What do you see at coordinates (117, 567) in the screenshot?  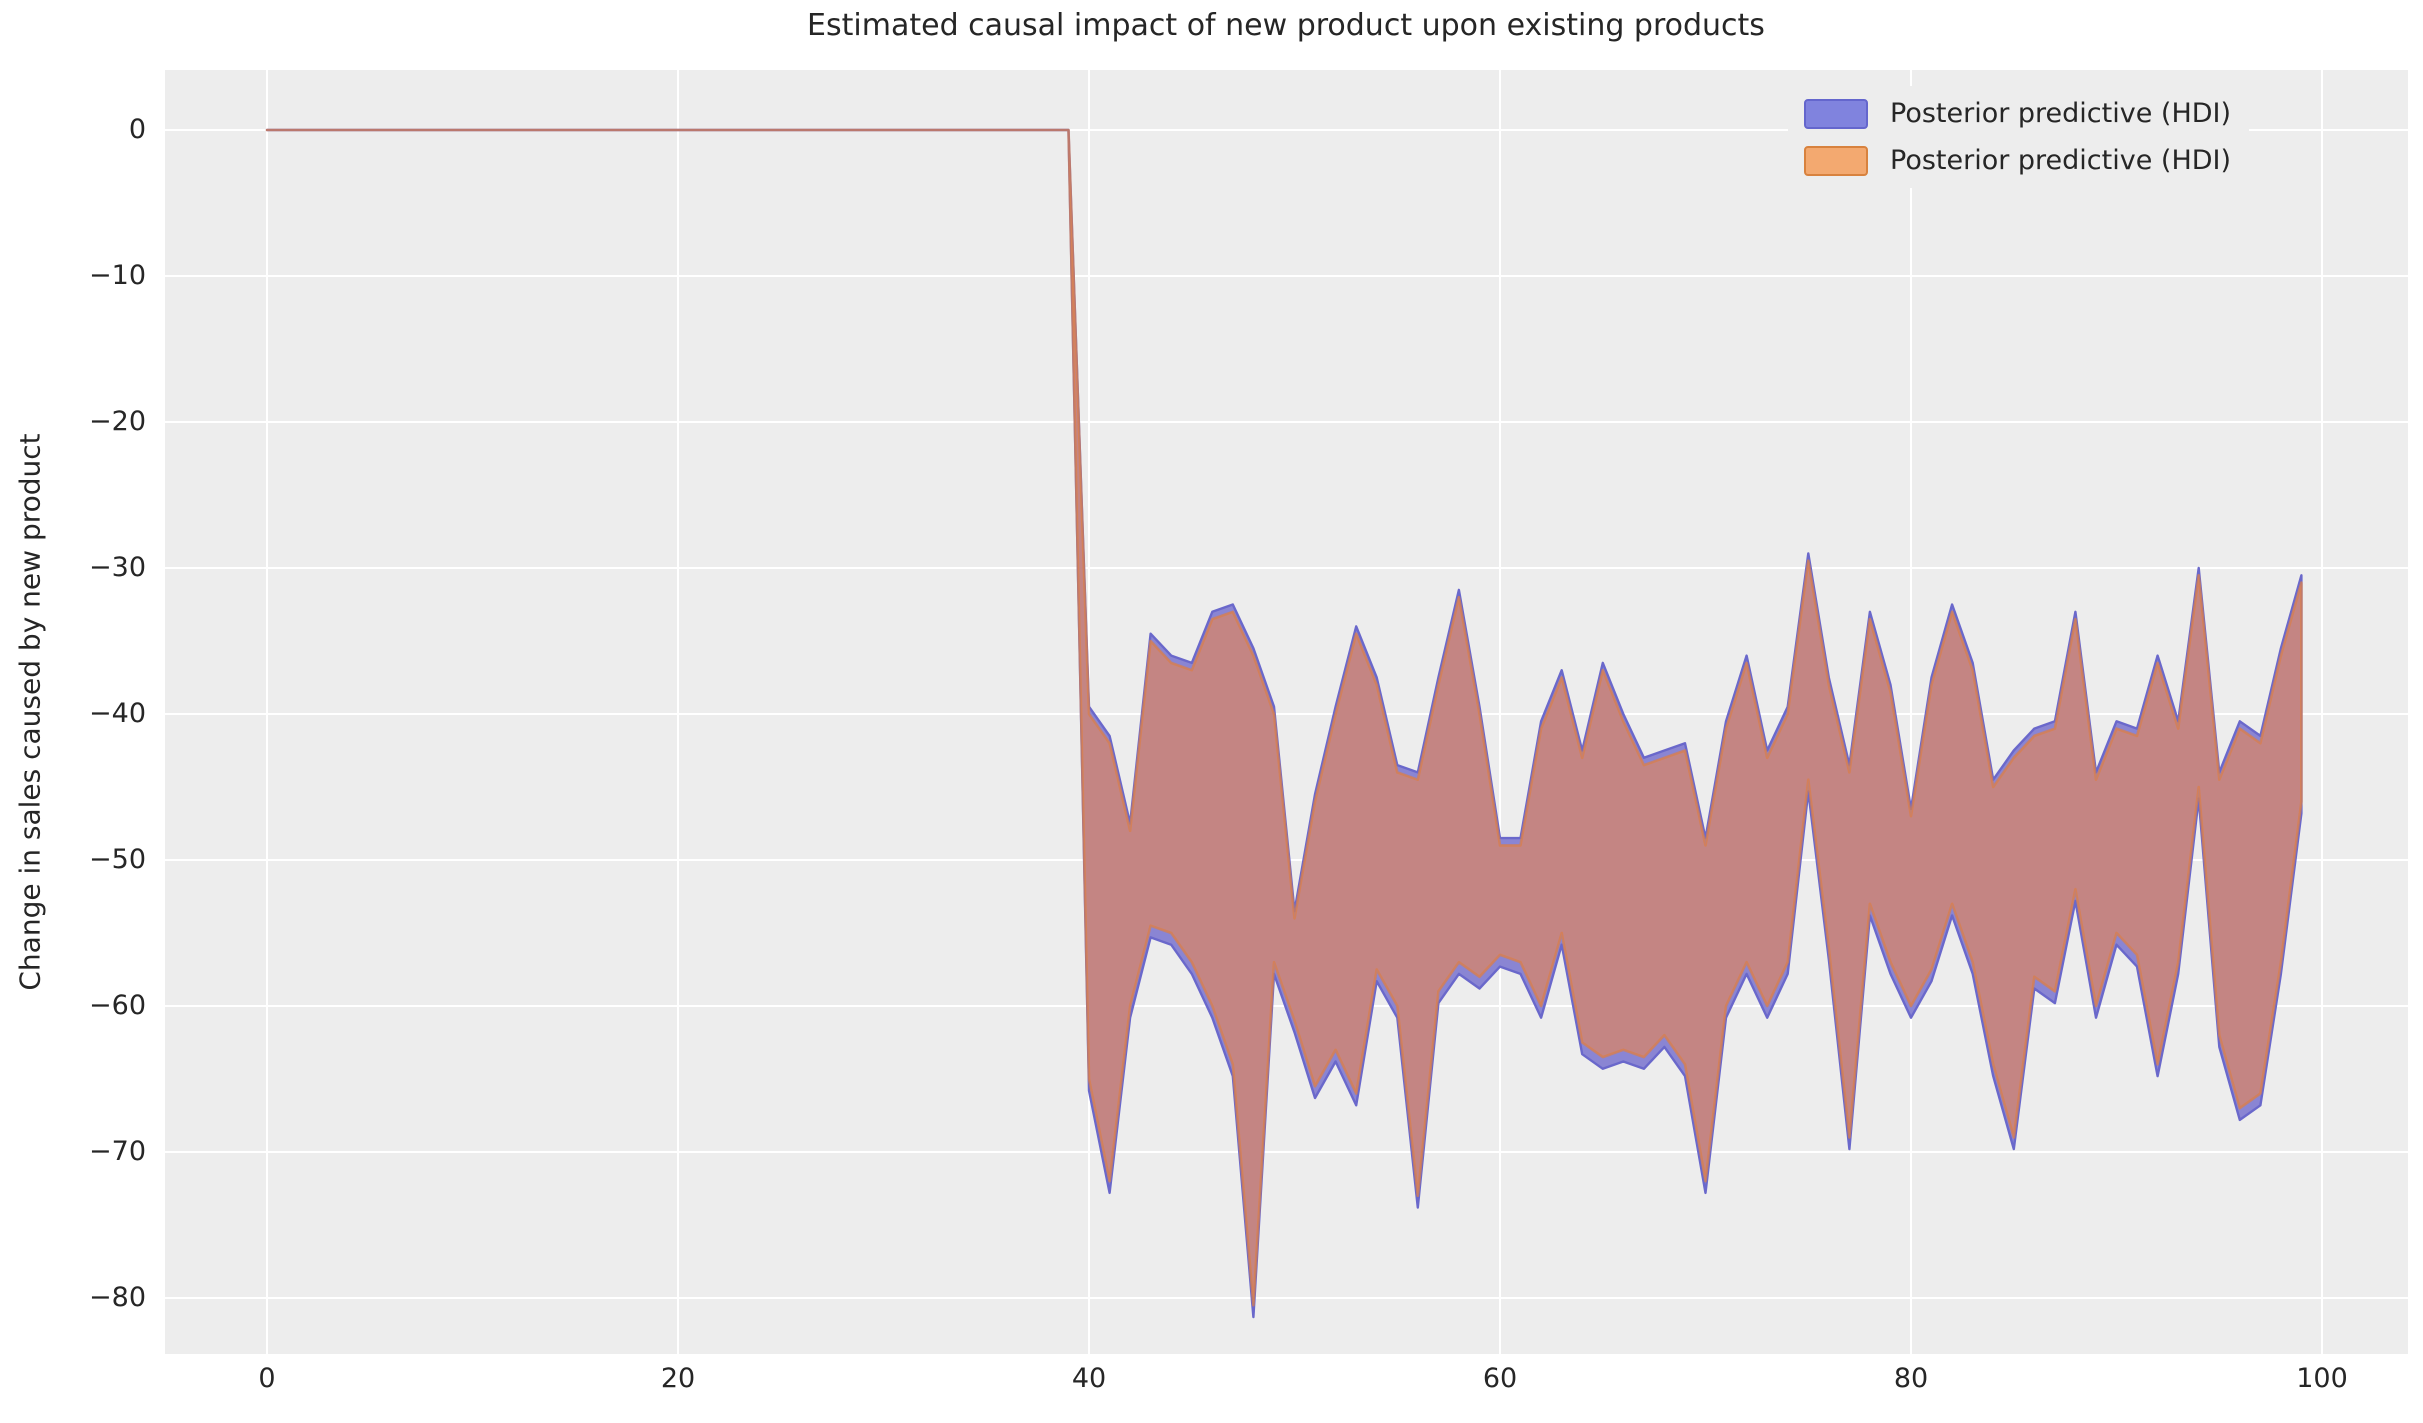 I see `y-tick-label: −30` at bounding box center [117, 567].